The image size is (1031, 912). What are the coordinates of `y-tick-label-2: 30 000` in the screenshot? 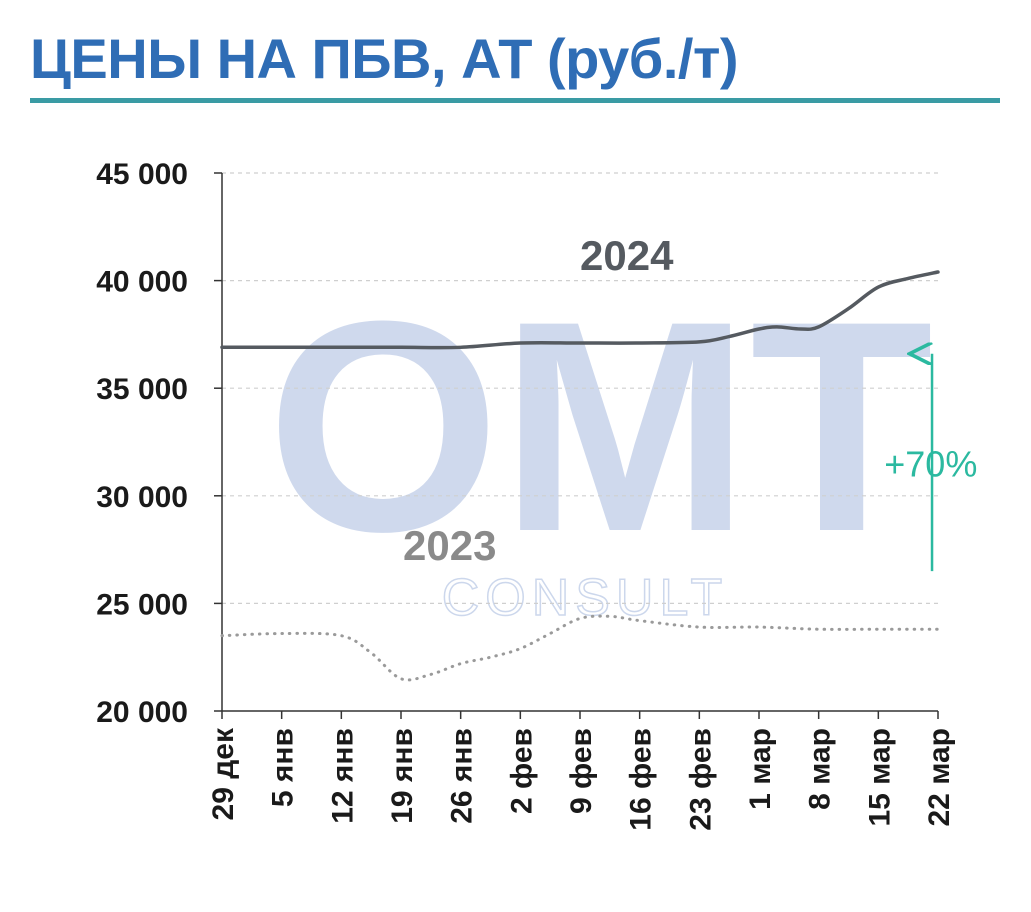 It's located at (142, 497).